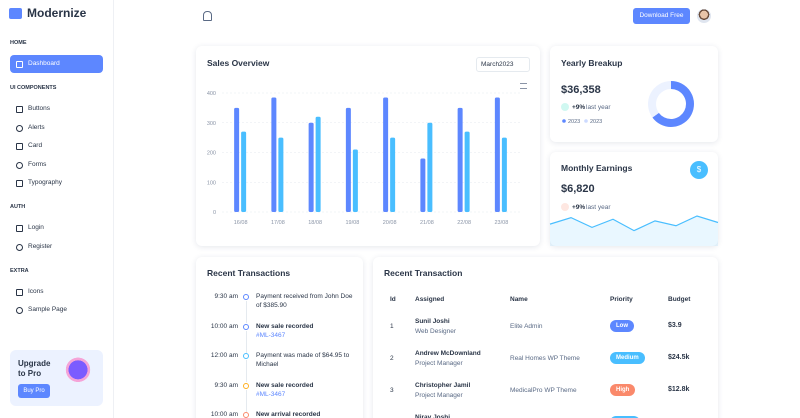  Describe the element at coordinates (315, 223) in the screenshot. I see `x-tick-label: 18/08` at that location.